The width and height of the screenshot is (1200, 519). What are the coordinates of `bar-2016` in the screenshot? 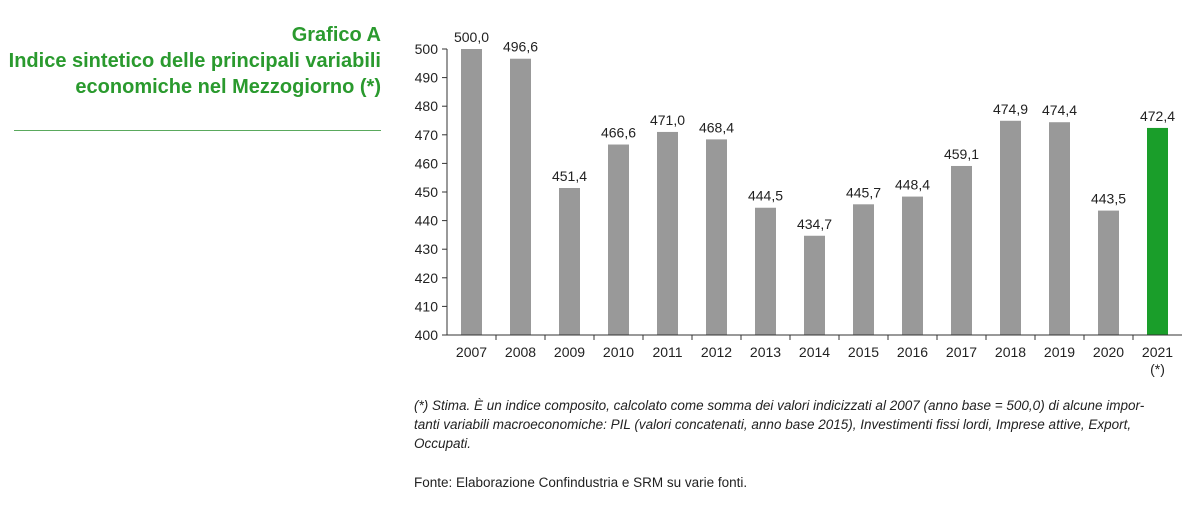 It's located at (912, 265).